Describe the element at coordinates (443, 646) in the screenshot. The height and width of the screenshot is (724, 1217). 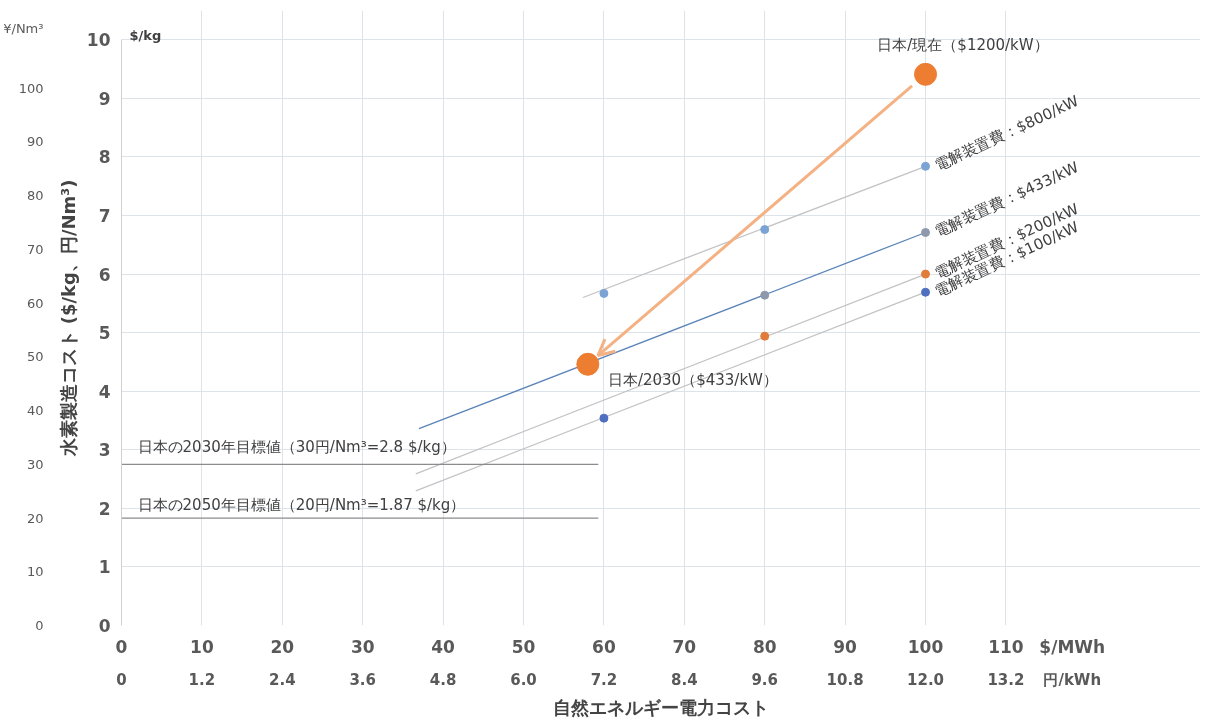
I see `x-tick-label: 40` at that location.